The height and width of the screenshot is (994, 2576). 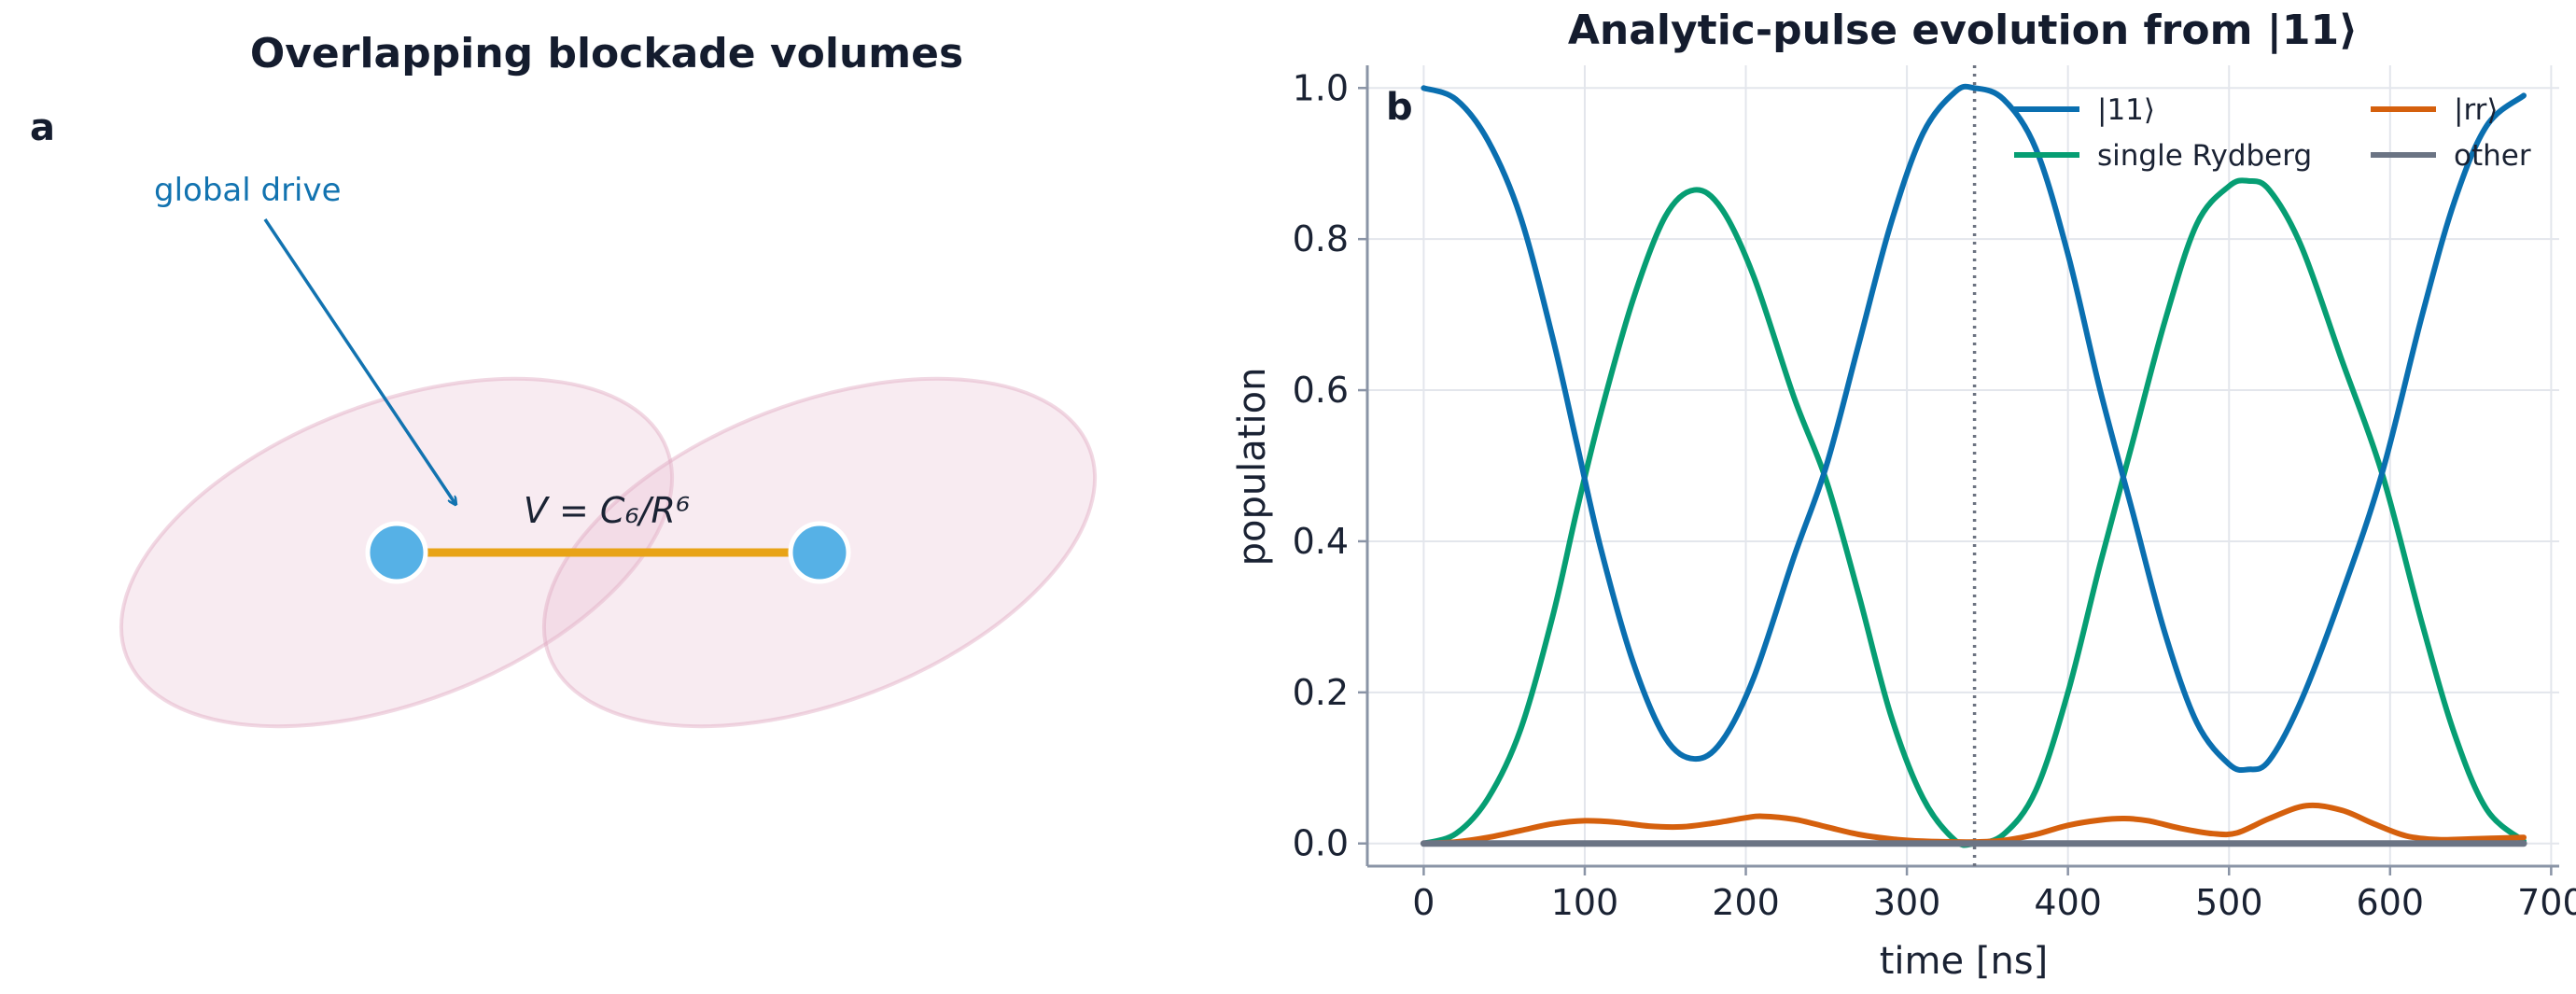 I want to click on global-drive-label: global drive, so click(x=248, y=190).